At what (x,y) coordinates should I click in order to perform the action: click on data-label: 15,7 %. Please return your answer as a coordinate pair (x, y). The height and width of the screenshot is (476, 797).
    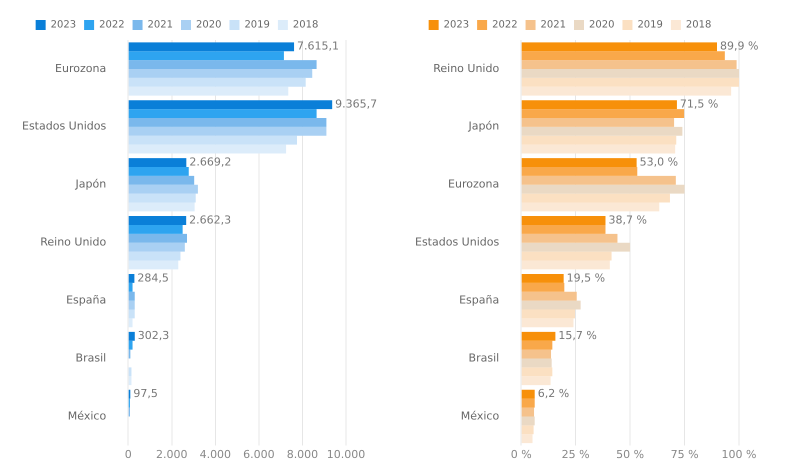
    Looking at the image, I should click on (577, 335).